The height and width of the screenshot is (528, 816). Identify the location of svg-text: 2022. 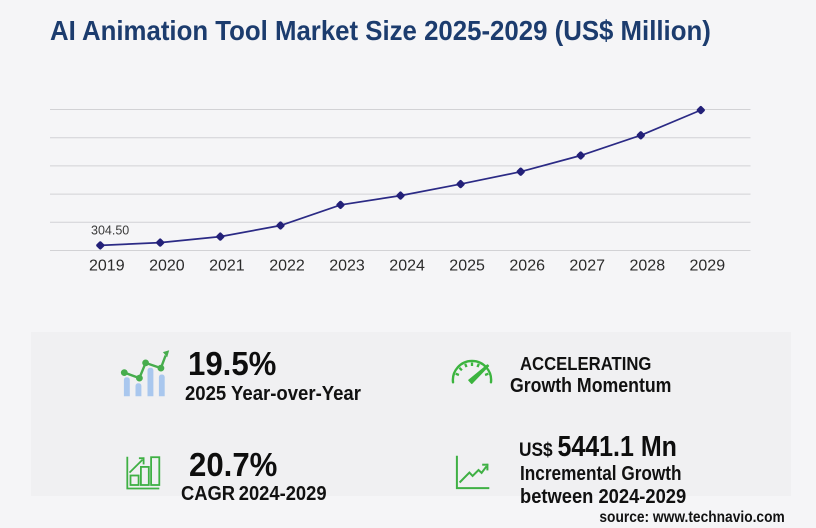
(287, 266).